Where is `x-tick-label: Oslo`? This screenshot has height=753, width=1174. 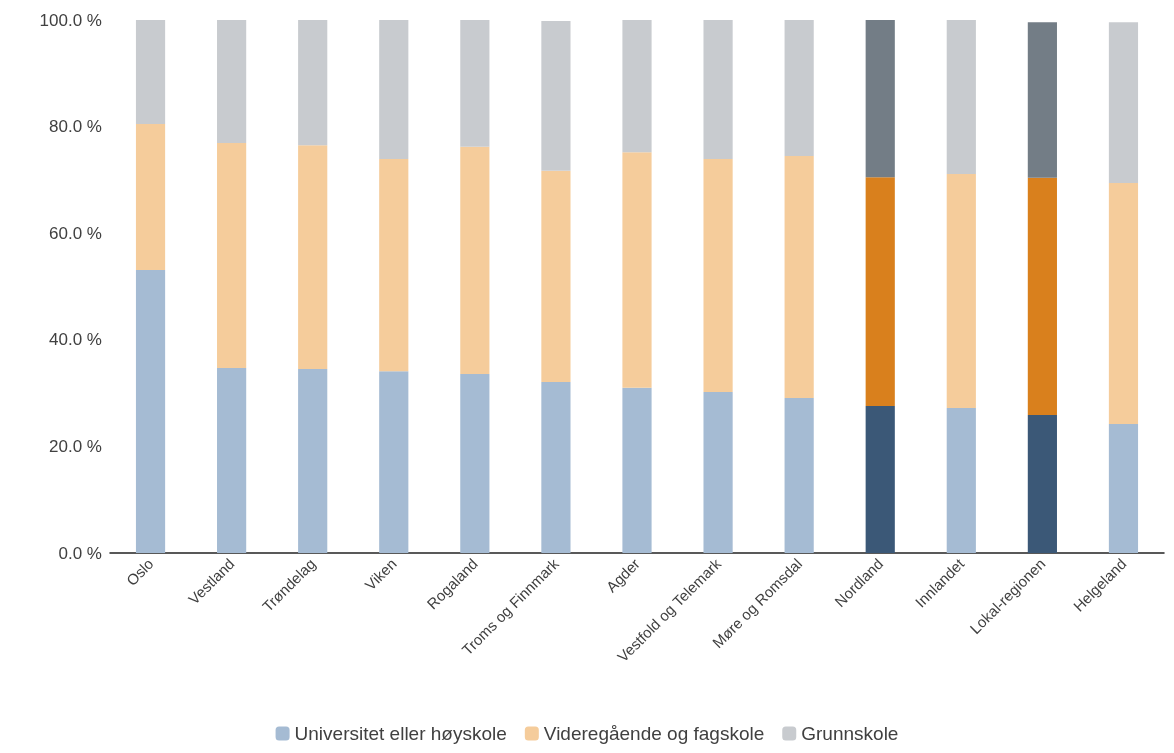
x-tick-label: Oslo is located at coordinates (139, 571).